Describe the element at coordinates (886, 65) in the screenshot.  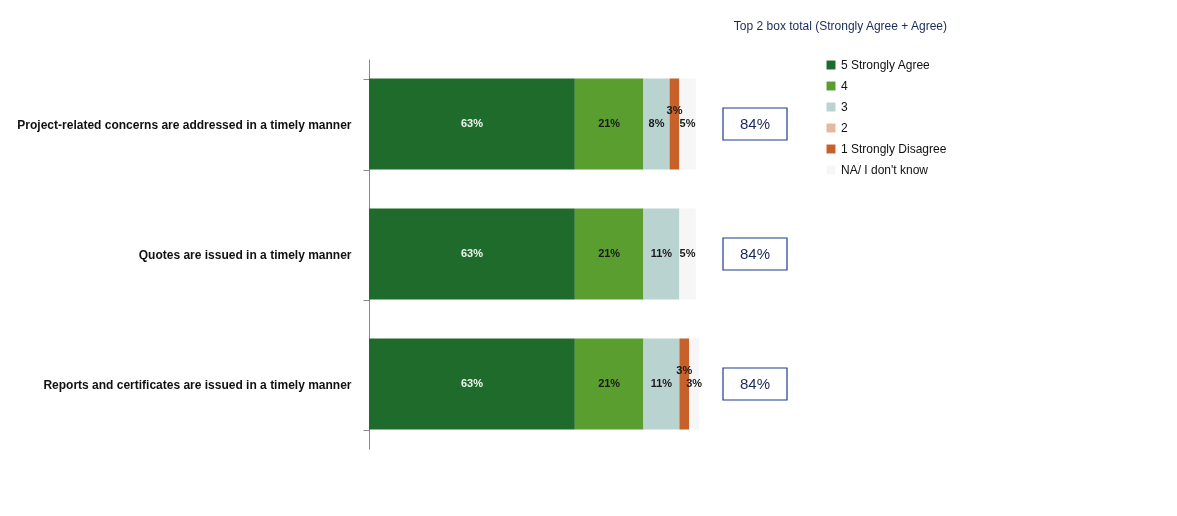
I see `legend-label: 5 Strongly Agree` at that location.